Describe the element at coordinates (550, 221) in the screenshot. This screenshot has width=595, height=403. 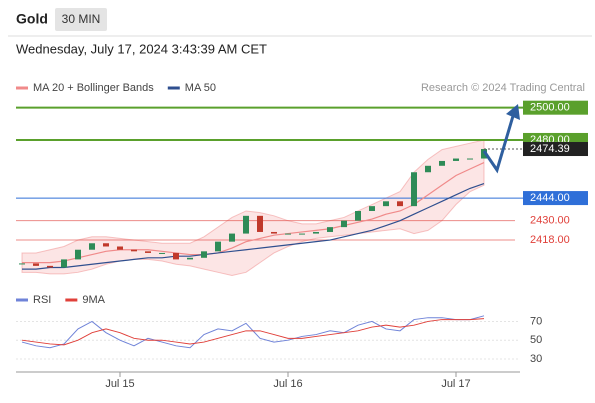
I see `level-label: 2430.00` at that location.